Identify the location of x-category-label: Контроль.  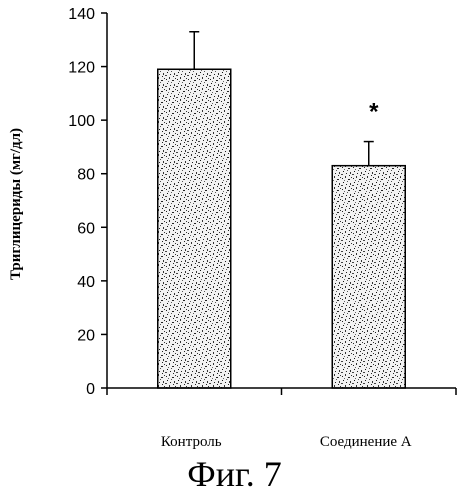
(191, 442).